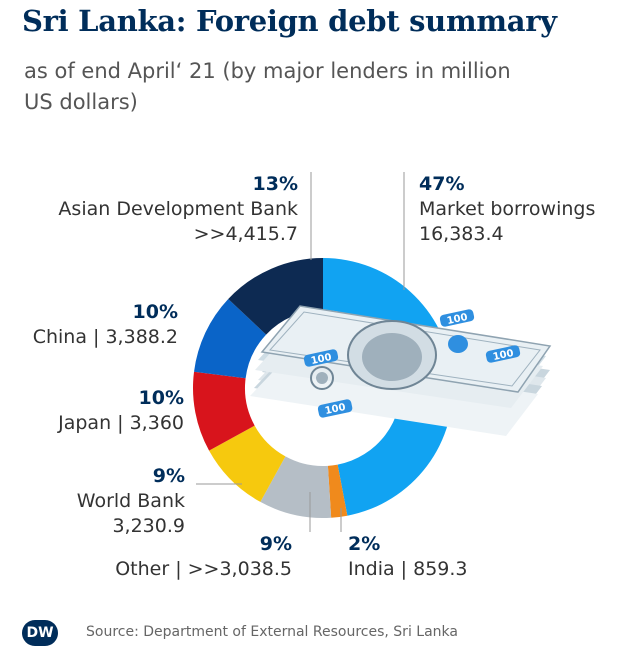 The width and height of the screenshot is (634, 658). What do you see at coordinates (230, 339) in the screenshot?
I see `slice-china` at bounding box center [230, 339].